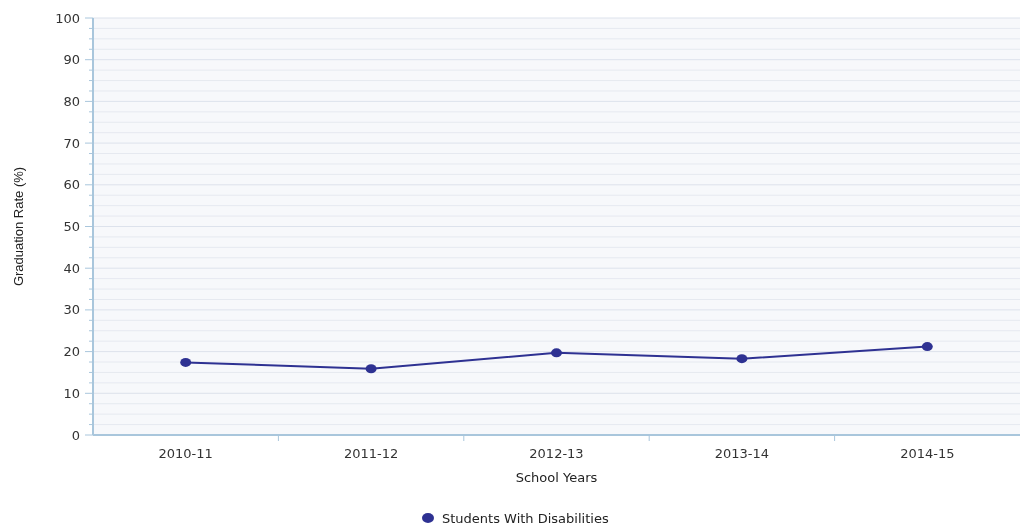 Image resolution: width=1021 pixels, height=526 pixels. Describe the element at coordinates (71, 227) in the screenshot. I see `y-tick-label: 50` at that location.